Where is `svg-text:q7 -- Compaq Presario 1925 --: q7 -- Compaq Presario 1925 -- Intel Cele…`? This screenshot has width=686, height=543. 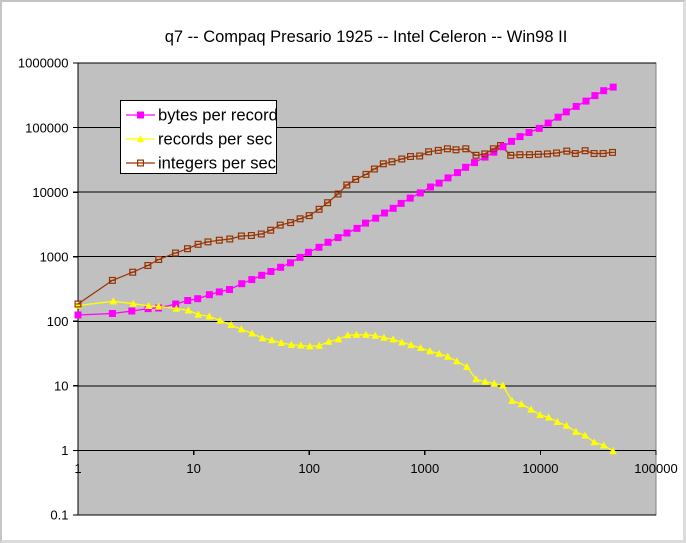 svg-text:q7 -- Compaq Presario 1925 --: q7 -- Compaq Presario 1925 -- Intel Cele… is located at coordinates (366, 37).